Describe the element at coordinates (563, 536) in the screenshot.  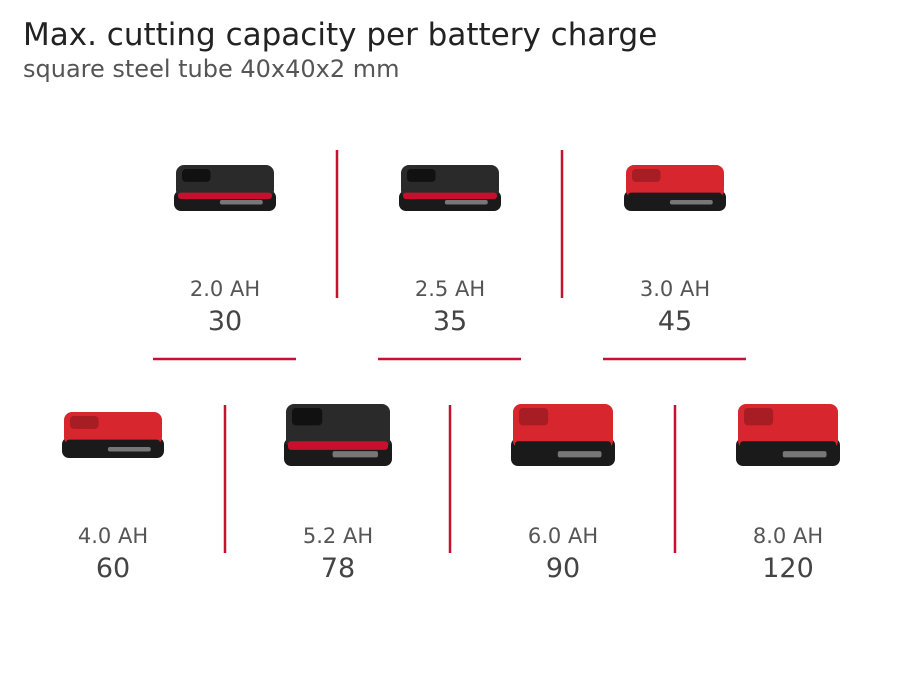
I see `capacity-label: 6.0 AH` at that location.